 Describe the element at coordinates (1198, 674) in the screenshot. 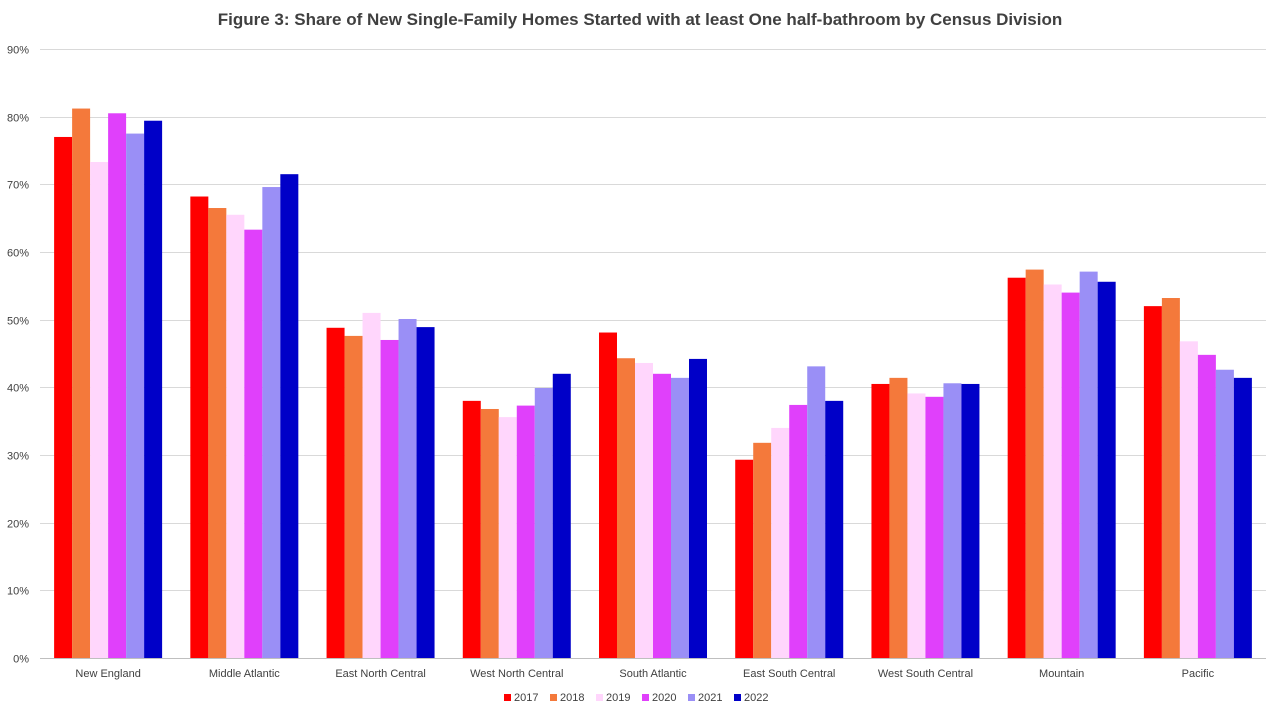

I see `x-tick-label: Pacific` at that location.